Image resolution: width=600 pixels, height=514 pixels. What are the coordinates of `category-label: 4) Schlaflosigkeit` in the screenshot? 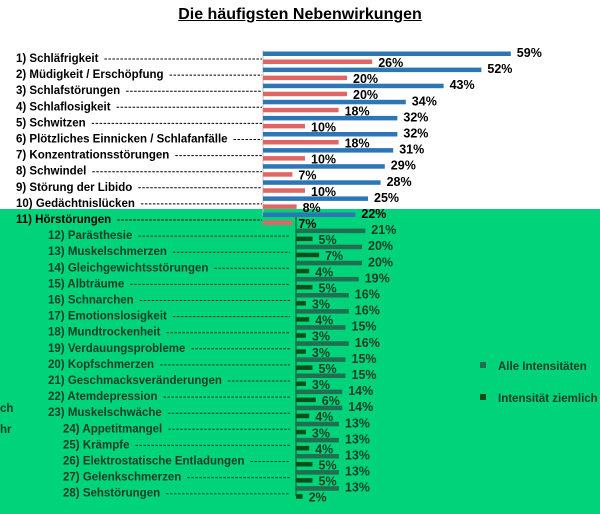 It's located at (63, 107).